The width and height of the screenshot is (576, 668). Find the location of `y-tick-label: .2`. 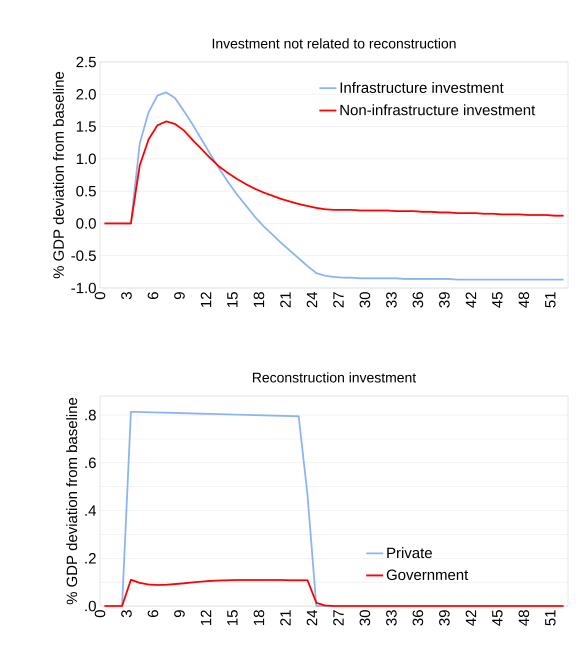

y-tick-label: .2 is located at coordinates (90, 558).